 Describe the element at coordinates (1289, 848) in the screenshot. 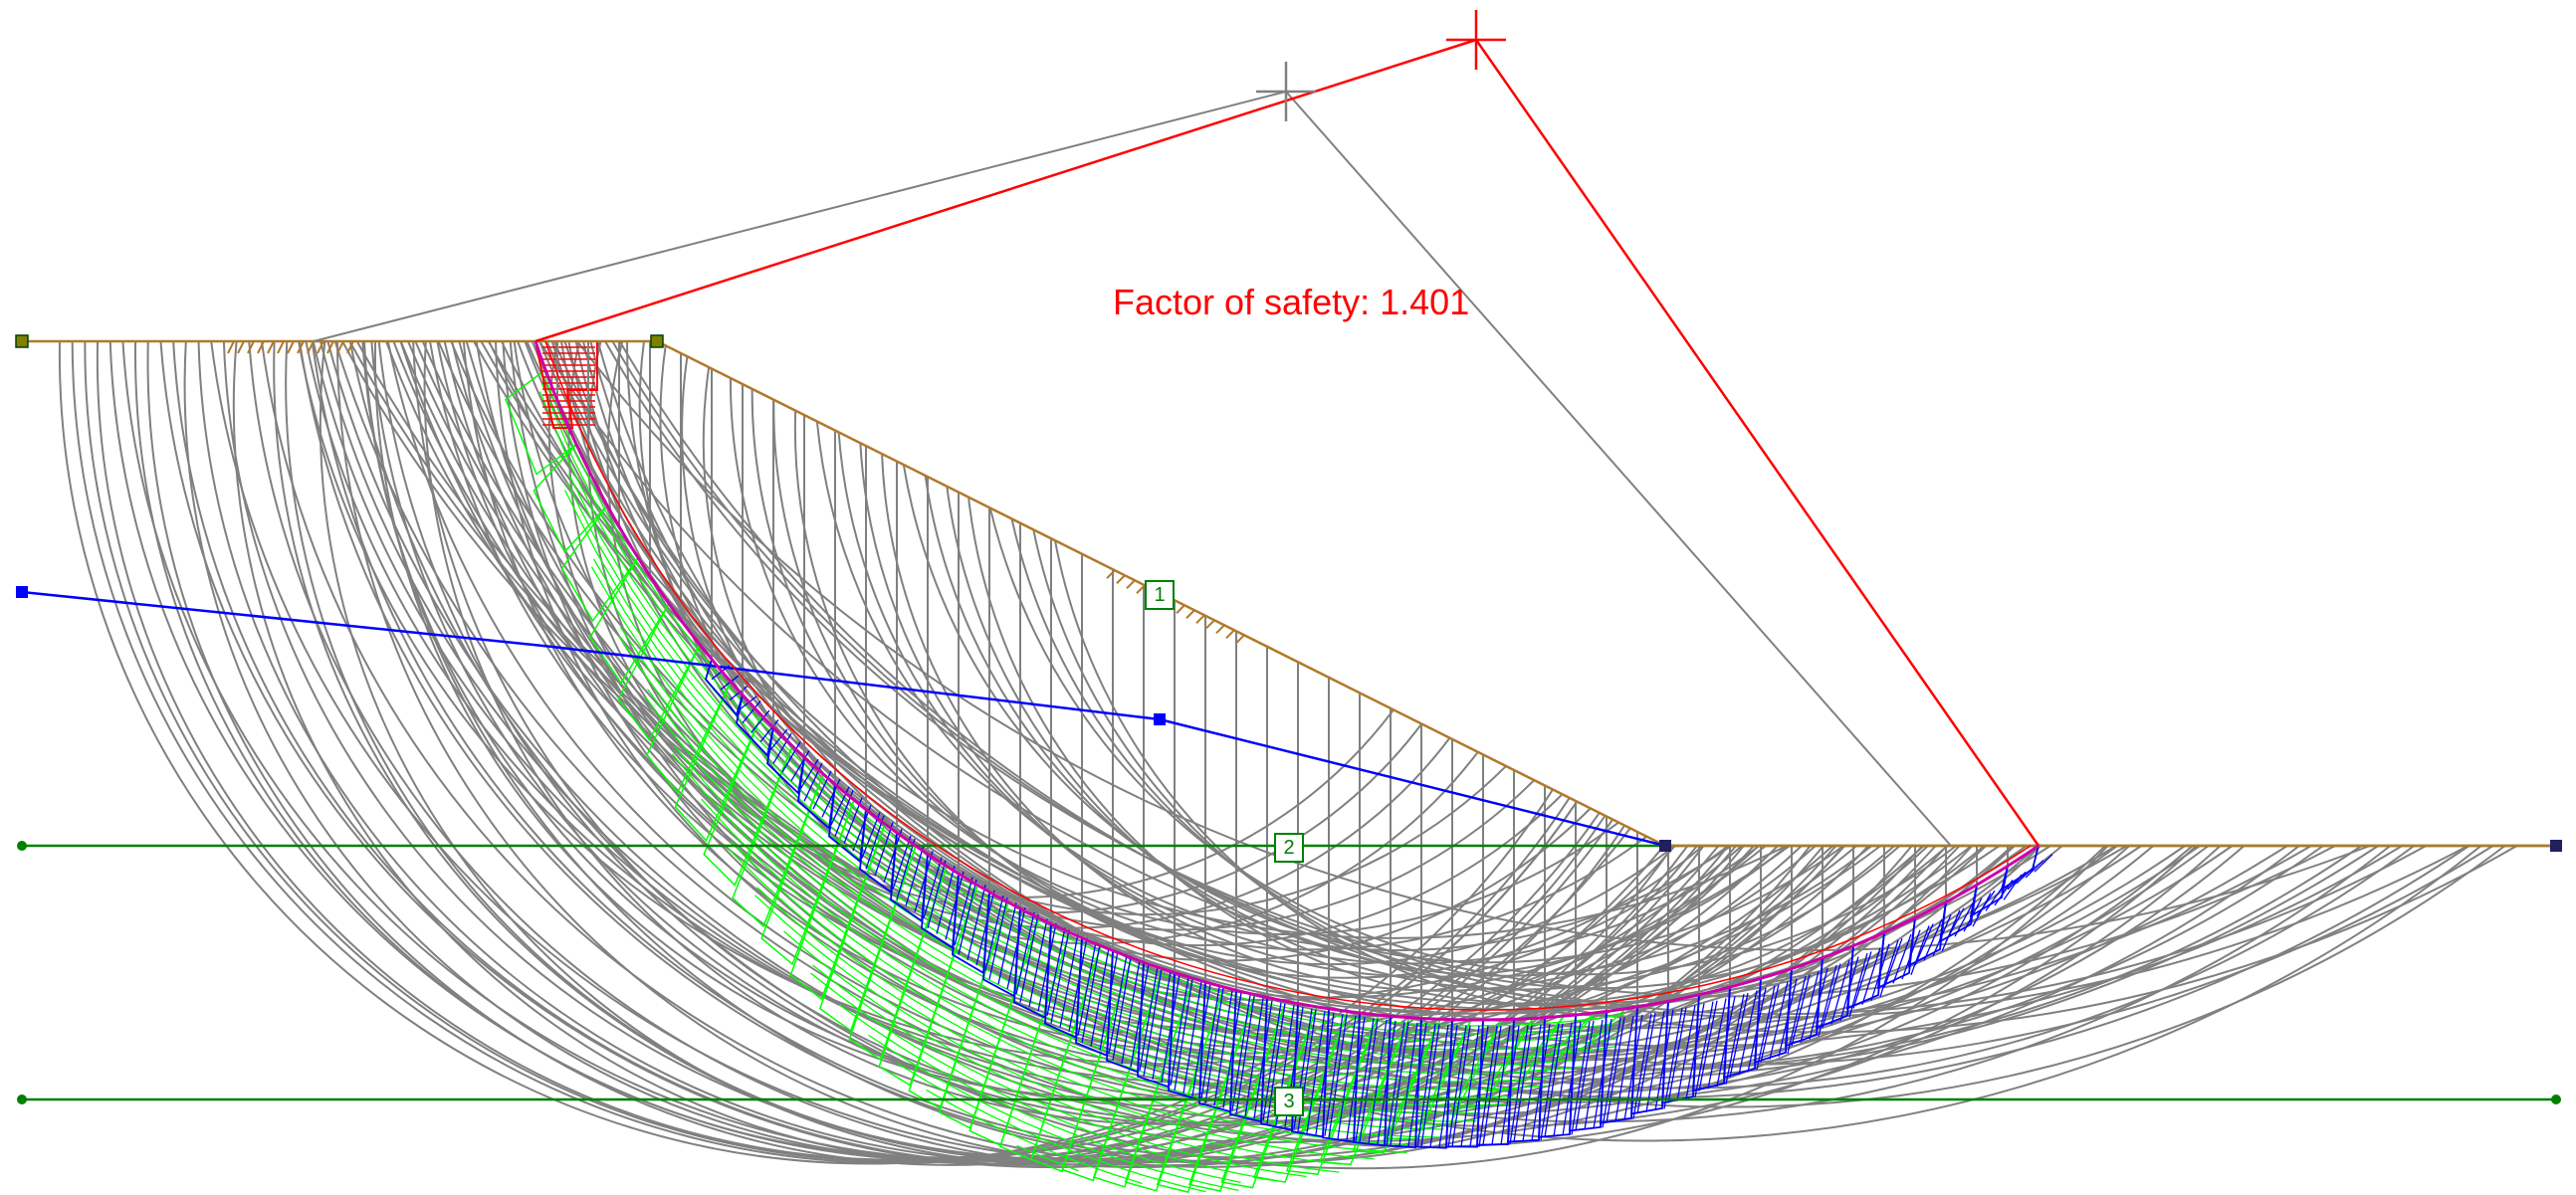

I see `region-tag-2: 2` at that location.